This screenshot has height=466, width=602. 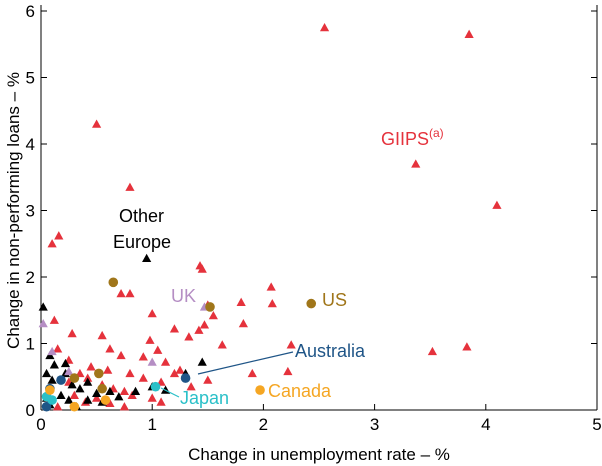 I want to click on y-tick-label: 4, so click(x=30, y=144).